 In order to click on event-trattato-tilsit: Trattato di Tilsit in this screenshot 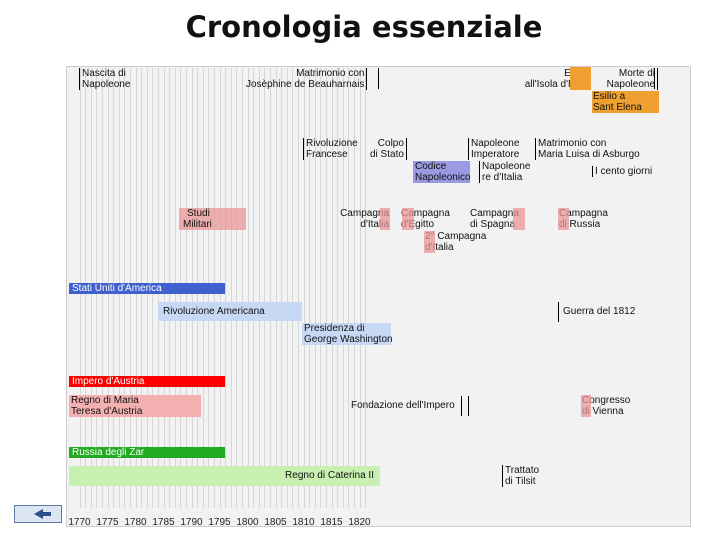, I will do `click(520, 476)`.